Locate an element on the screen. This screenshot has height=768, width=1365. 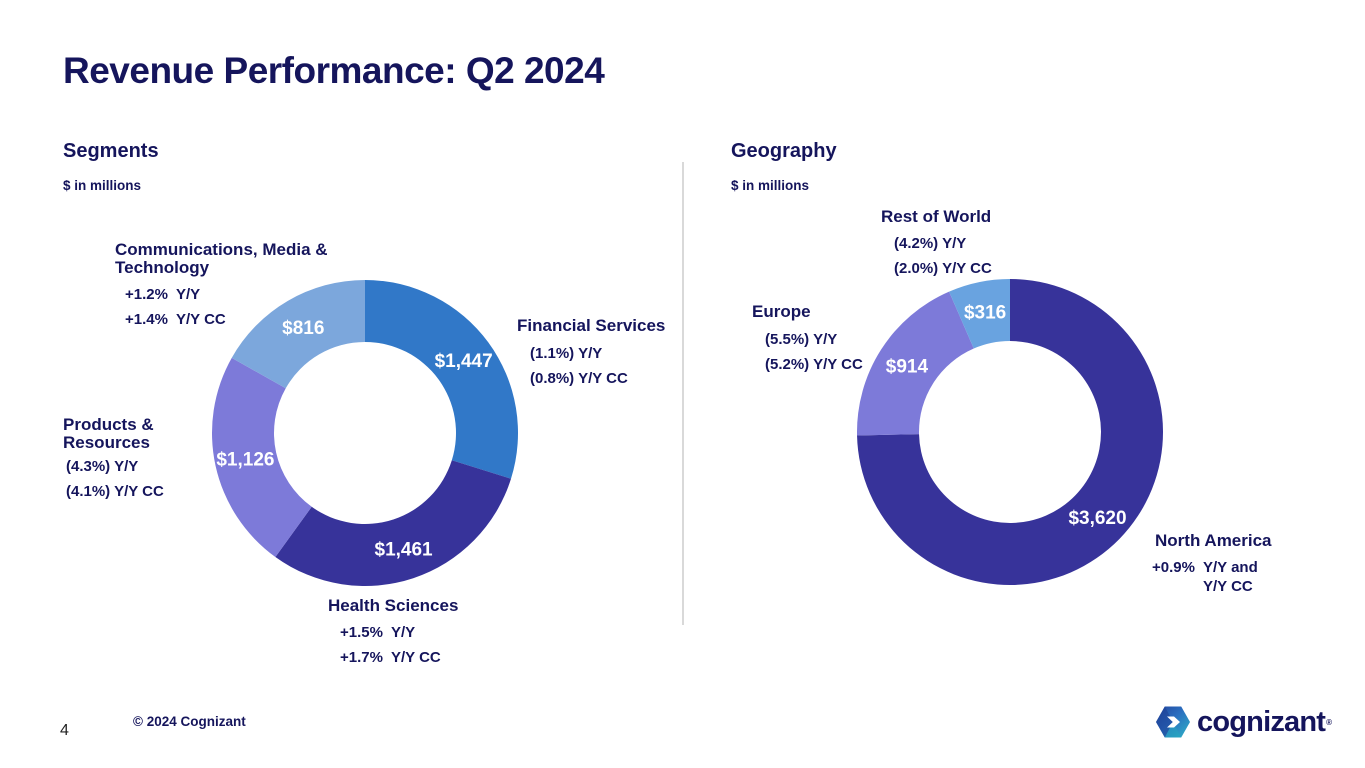
callout-europe: Europe (5.5%) Y/Y (5.2%) Y/Y CC is located at coordinates (832, 338).